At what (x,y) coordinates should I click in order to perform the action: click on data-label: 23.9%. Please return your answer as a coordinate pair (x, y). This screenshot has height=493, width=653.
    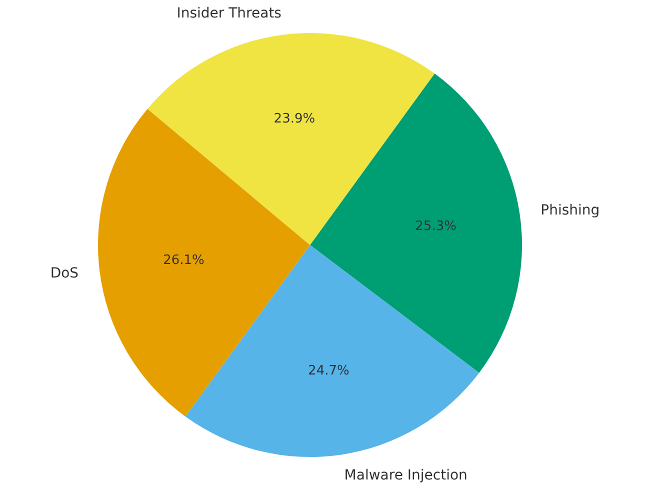
    Looking at the image, I should click on (295, 118).